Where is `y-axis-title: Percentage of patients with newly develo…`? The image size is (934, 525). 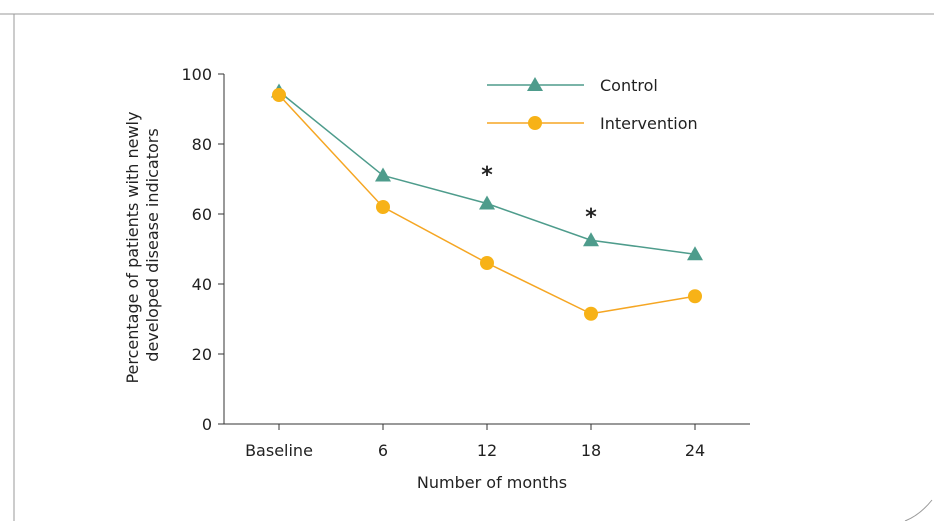 y-axis-title: Percentage of patients with newly develo… is located at coordinates (142, 244).